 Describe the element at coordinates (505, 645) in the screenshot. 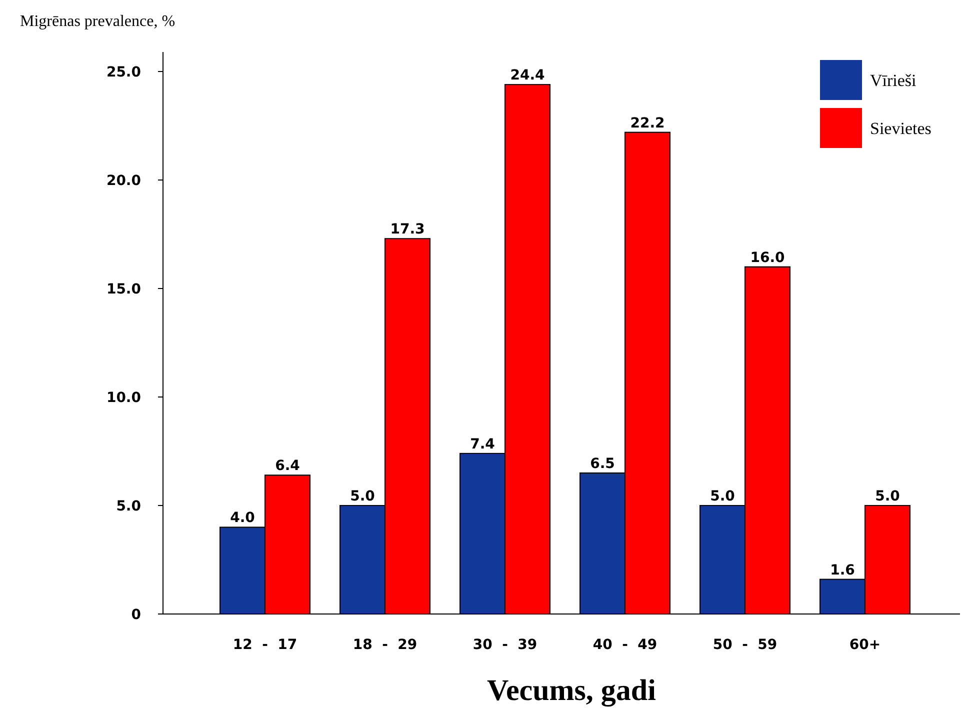

I see `x-tick-label: 30 - 39` at that location.